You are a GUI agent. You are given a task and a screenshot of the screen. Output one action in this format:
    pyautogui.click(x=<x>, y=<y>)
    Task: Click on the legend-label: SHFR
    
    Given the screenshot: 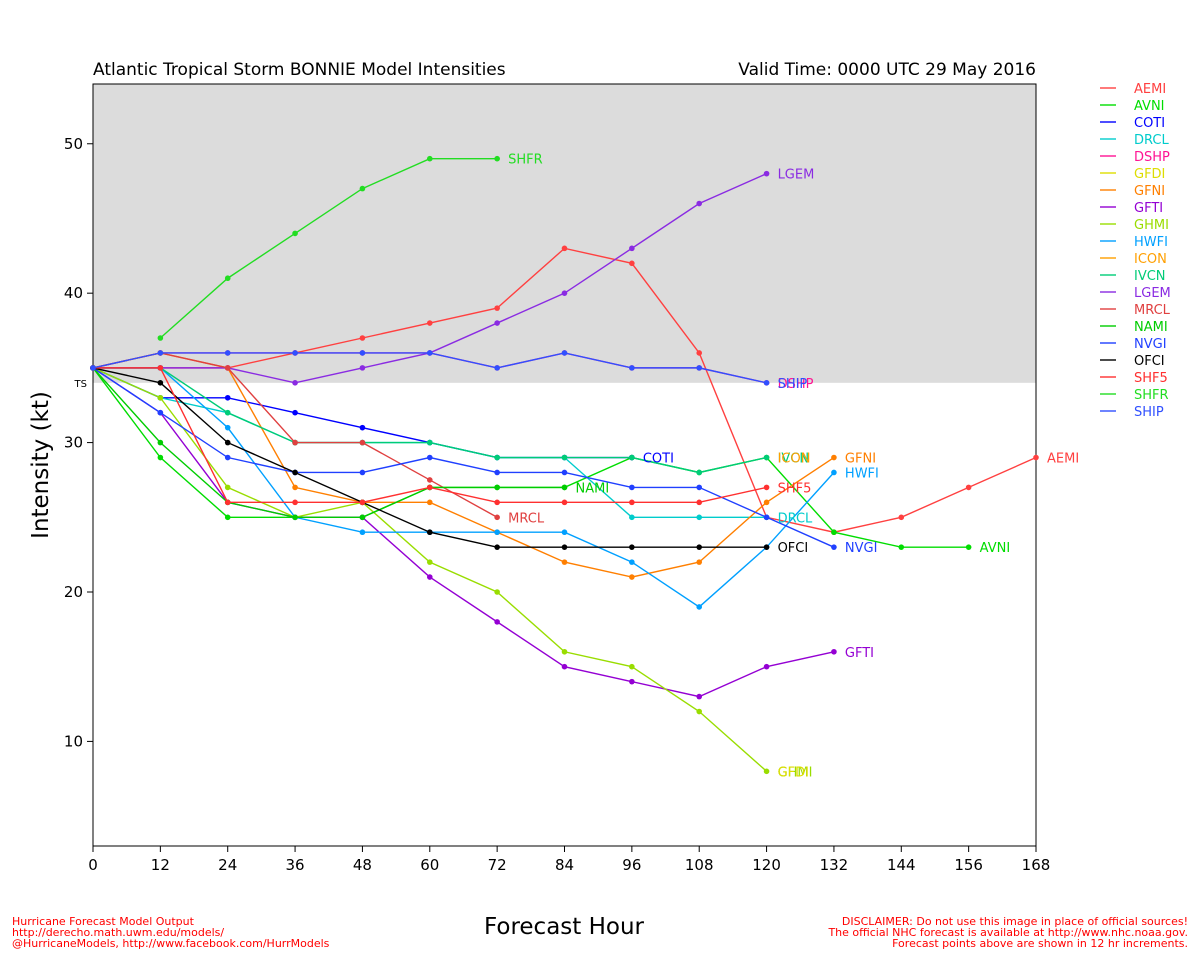 What is the action you would take?
    pyautogui.click(x=1151, y=395)
    